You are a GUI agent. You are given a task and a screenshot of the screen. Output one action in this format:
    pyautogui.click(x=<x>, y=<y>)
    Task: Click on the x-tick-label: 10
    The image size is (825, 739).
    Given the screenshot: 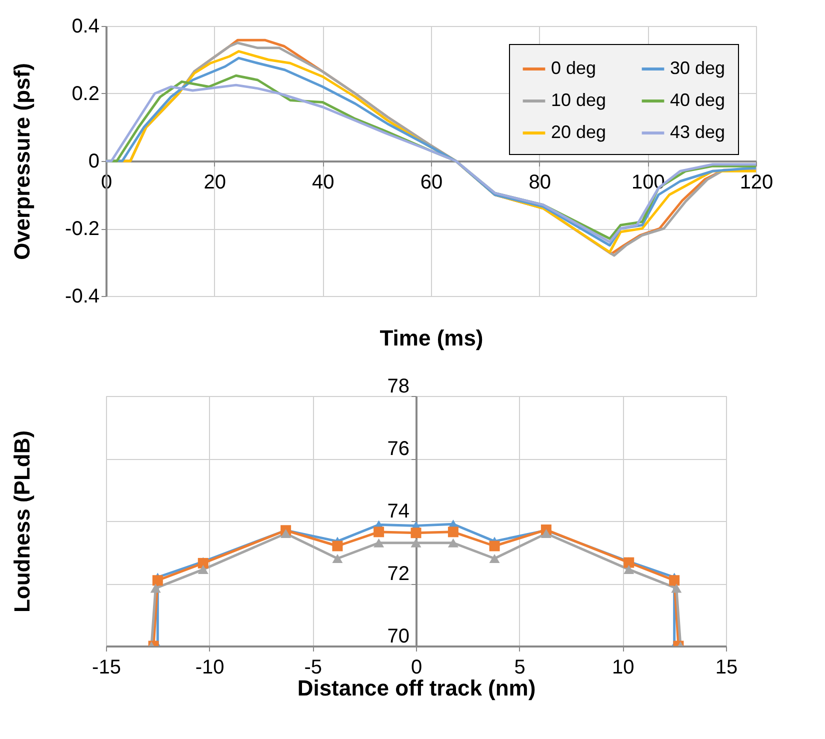 What is the action you would take?
    pyautogui.click(x=623, y=667)
    